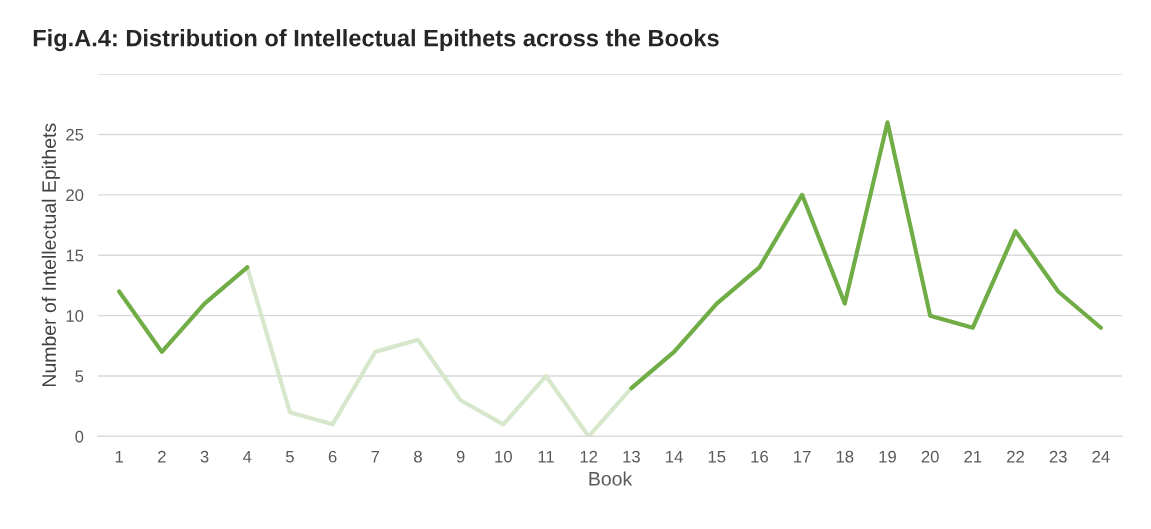 The image size is (1151, 529). I want to click on y-tick-label: 15, so click(75, 255).